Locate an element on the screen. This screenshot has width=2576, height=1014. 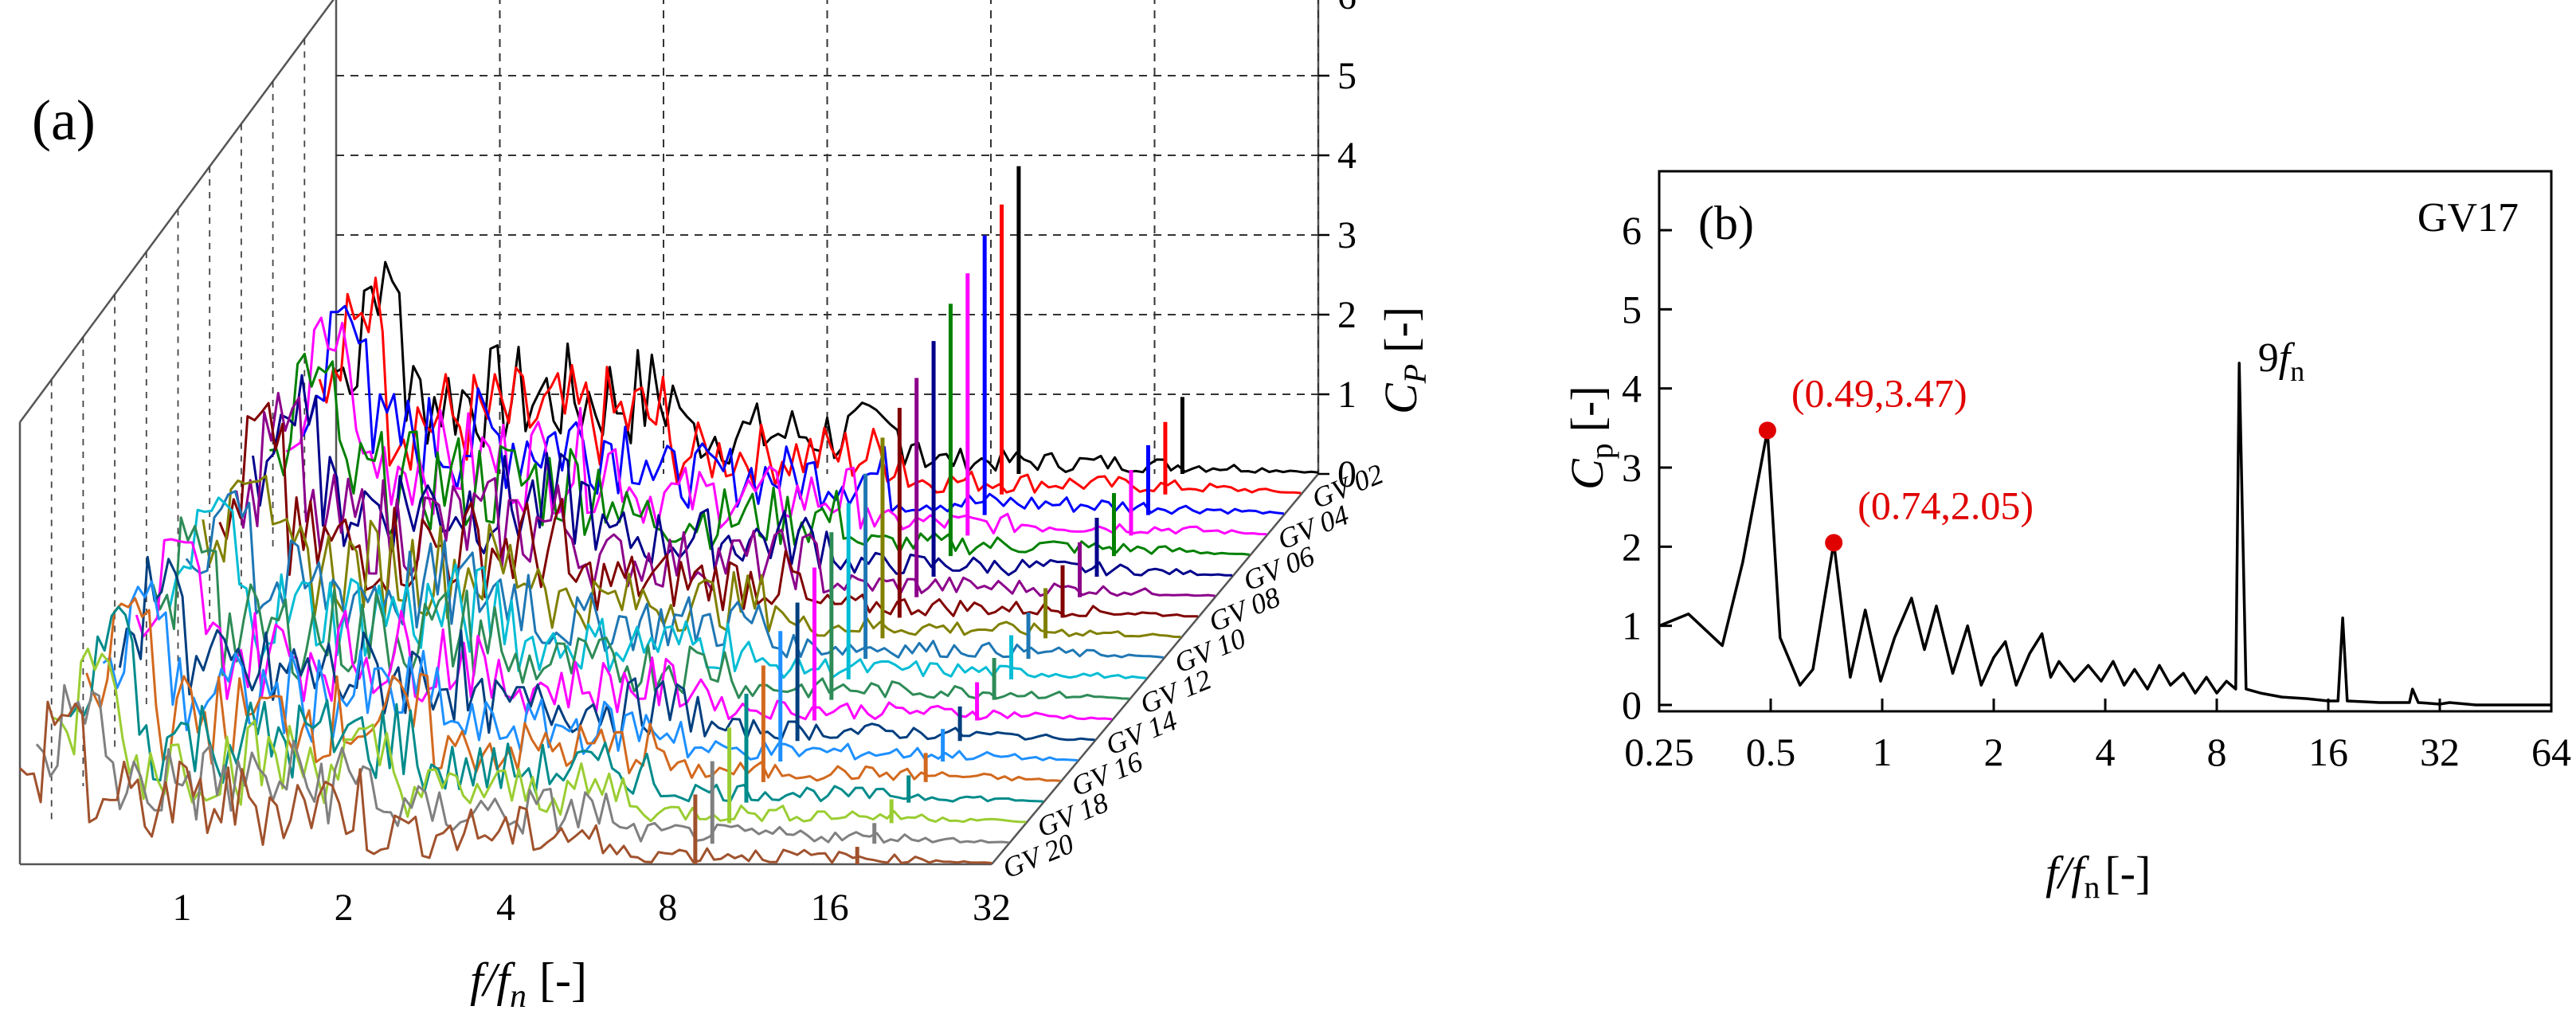
panel-b-y-ticks: 0 1 2 3 4 5 6 is located at coordinates (1647, 467).